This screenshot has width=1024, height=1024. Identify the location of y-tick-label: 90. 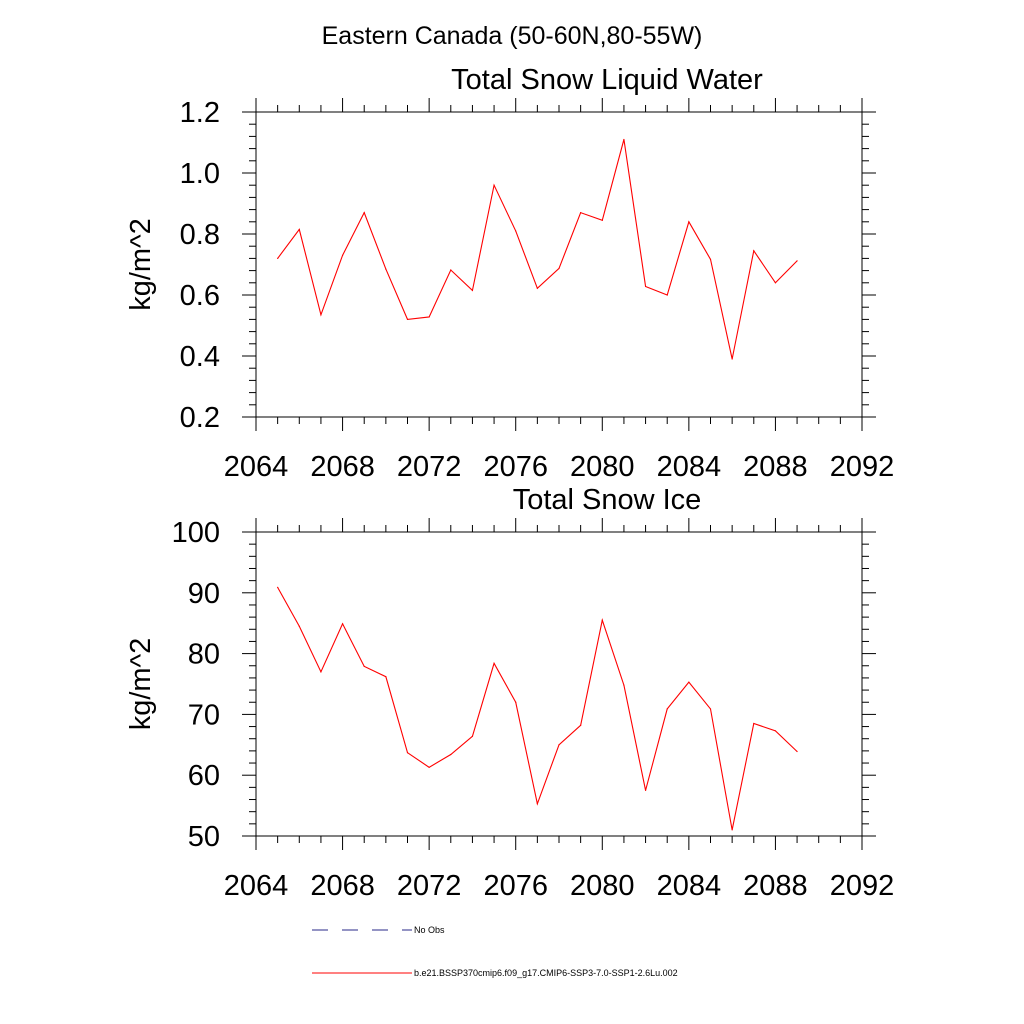
(204, 594).